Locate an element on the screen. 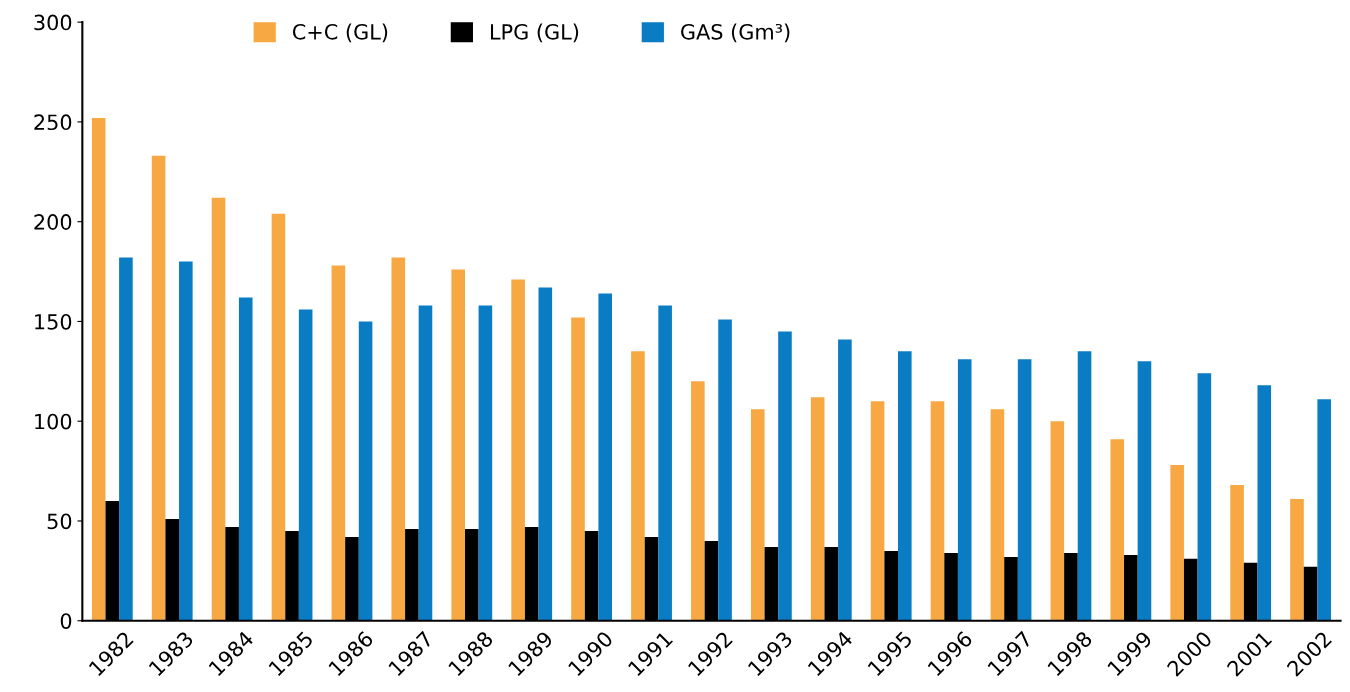 The width and height of the screenshot is (1350, 692). legend-label: GAS (Gm³) is located at coordinates (735, 33).